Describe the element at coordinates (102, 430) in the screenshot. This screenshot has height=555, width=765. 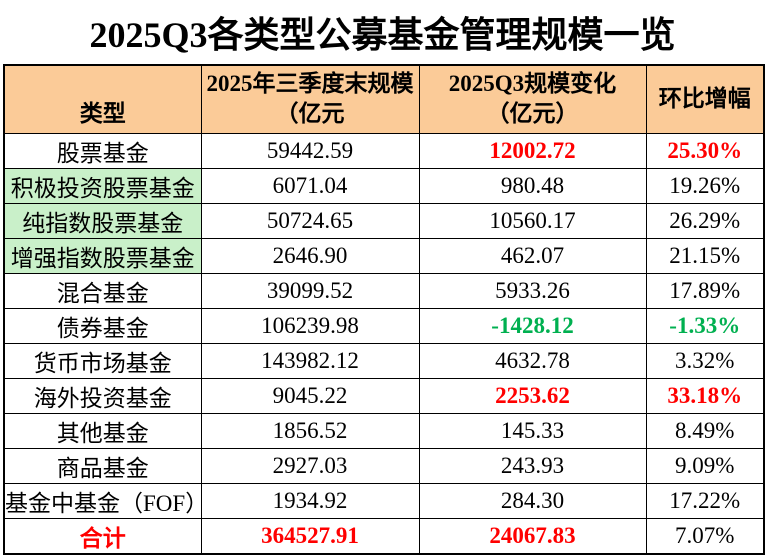
I see `fund-type-cell: 其他基金` at that location.